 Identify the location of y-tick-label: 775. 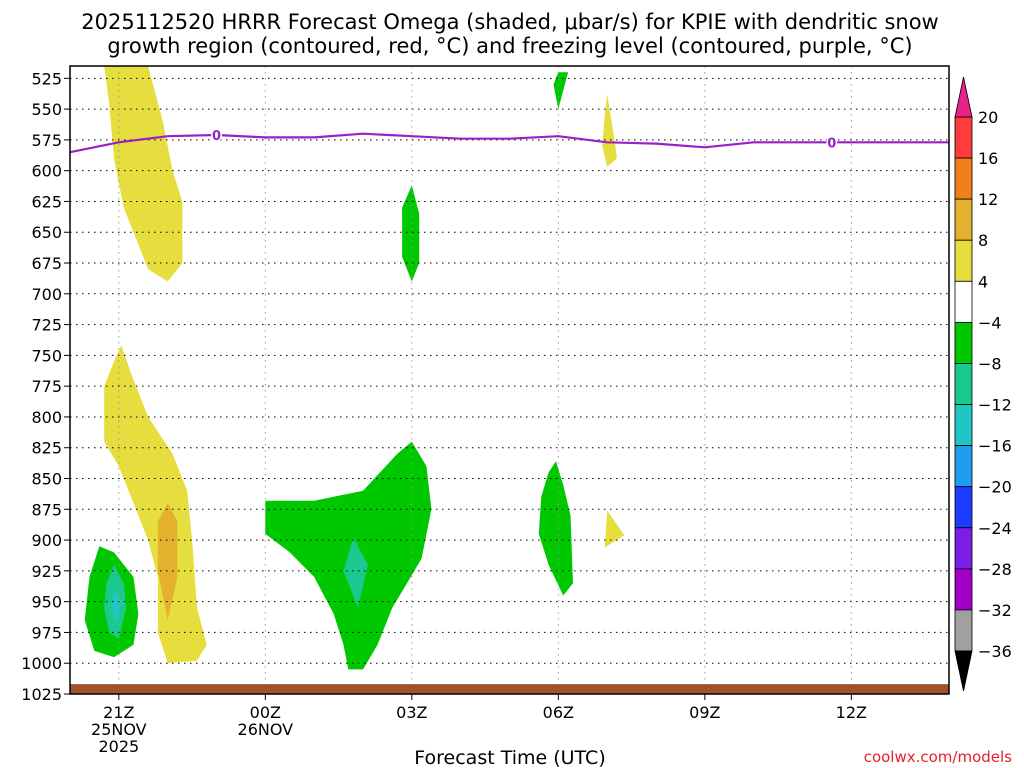
(46, 386).